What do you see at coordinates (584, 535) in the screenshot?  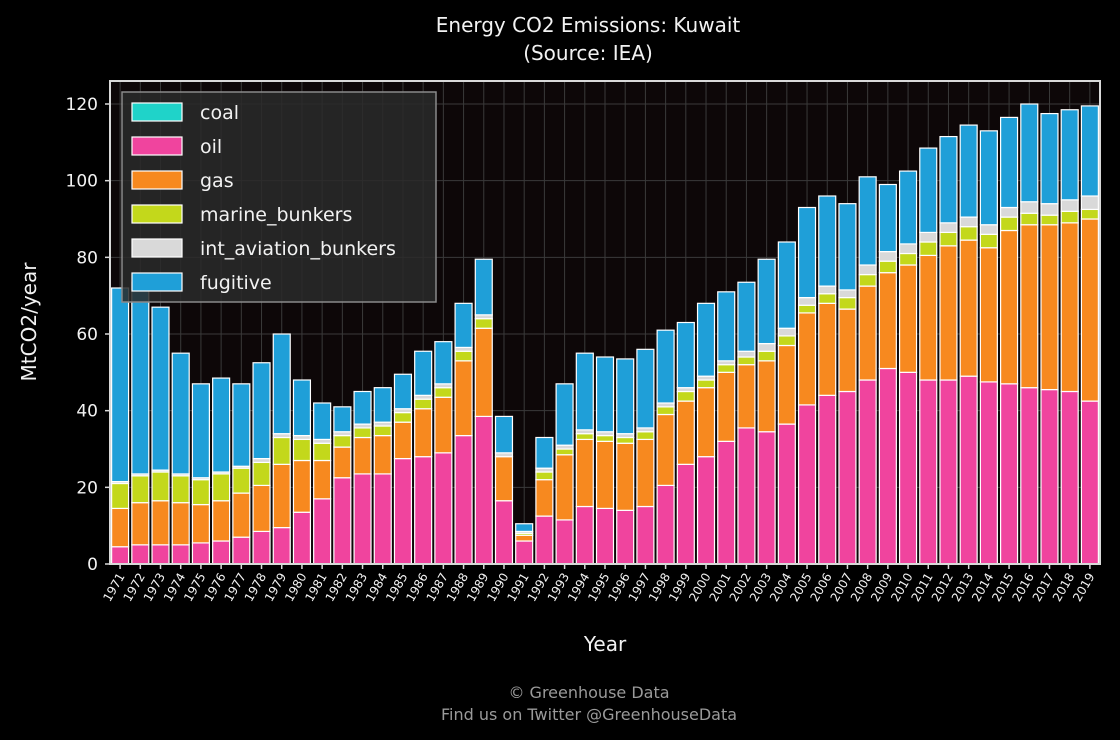 I see `bar-oil-1994` at bounding box center [584, 535].